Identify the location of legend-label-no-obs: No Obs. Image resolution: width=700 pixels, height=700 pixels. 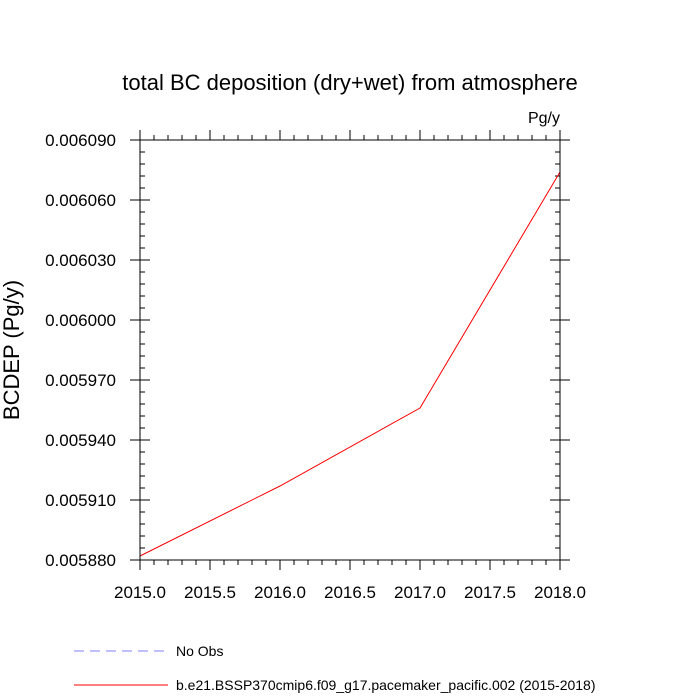
(199, 651).